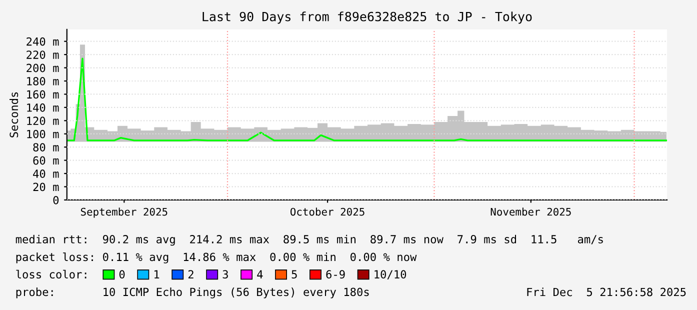  Describe the element at coordinates (43, 134) in the screenshot. I see `y-tick-label: 100 m` at that location.